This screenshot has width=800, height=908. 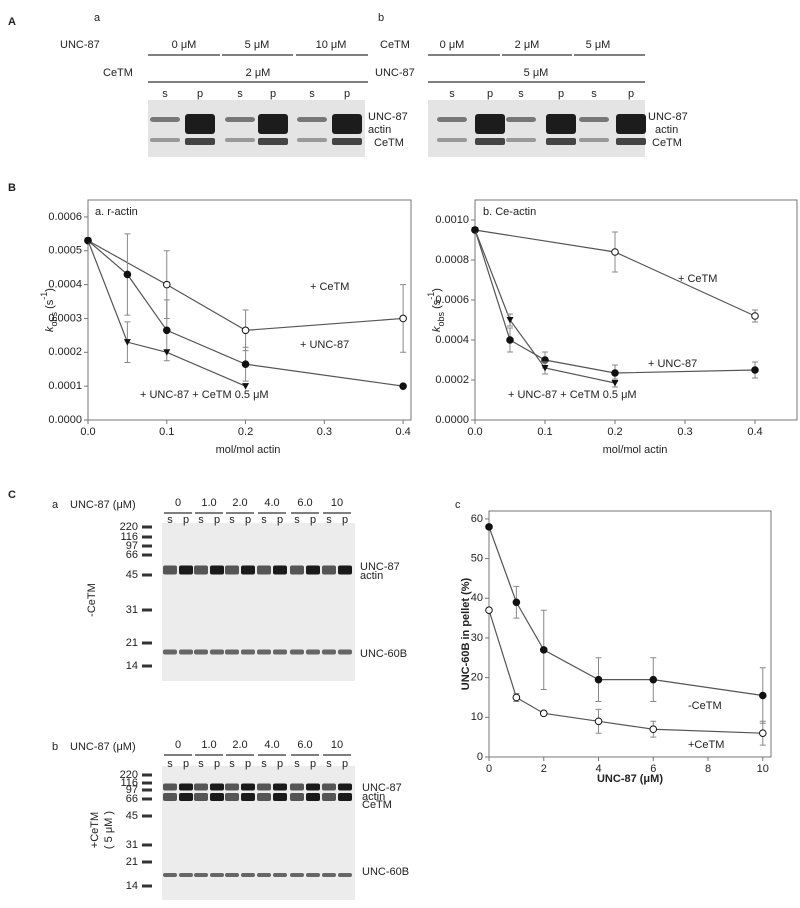 I want to click on y-axis-label-part: (s, so click(x=50, y=305).